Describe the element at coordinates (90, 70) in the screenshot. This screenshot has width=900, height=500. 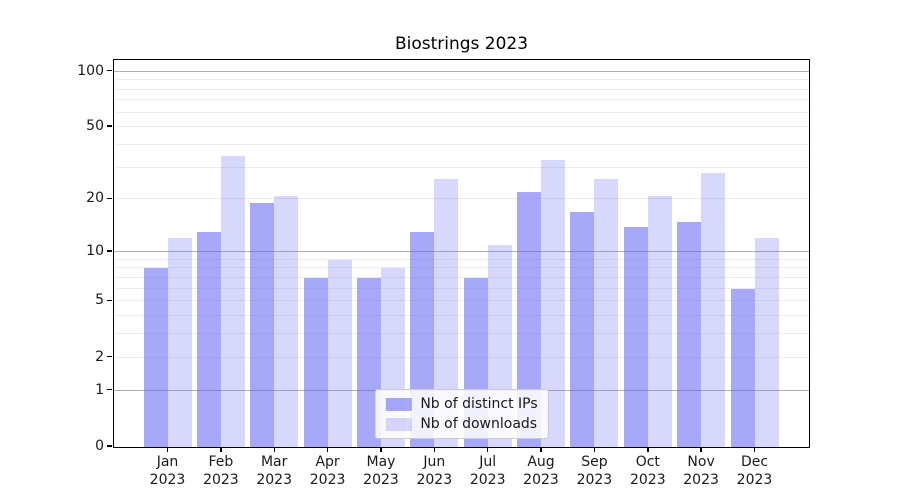
I see `y-tick-label: 100` at that location.